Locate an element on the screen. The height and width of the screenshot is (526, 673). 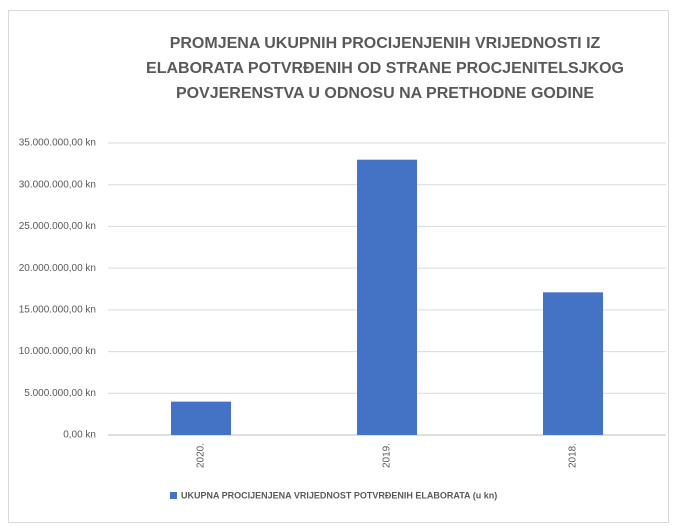
y-tick-label: 10.000.000,00 kn is located at coordinates (57, 351).